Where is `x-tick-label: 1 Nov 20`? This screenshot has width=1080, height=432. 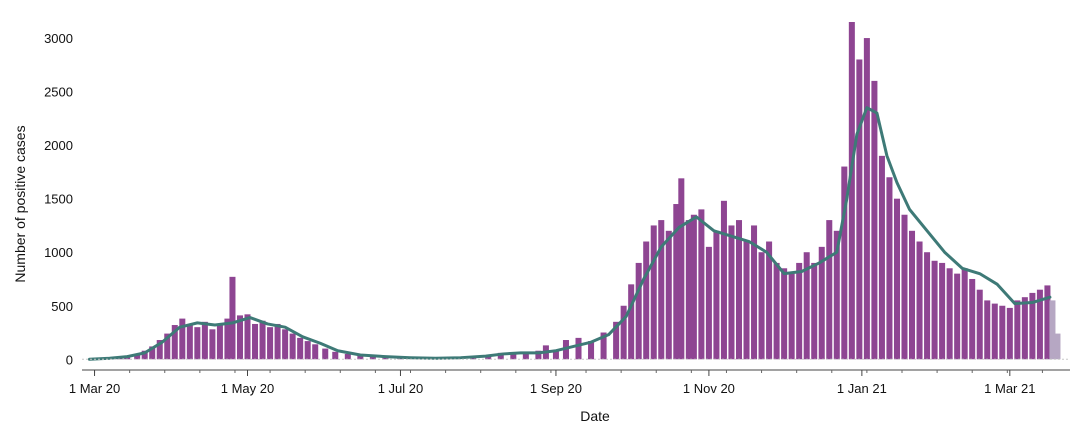
x-tick-label: 1 Nov 20 is located at coordinates (709, 388).